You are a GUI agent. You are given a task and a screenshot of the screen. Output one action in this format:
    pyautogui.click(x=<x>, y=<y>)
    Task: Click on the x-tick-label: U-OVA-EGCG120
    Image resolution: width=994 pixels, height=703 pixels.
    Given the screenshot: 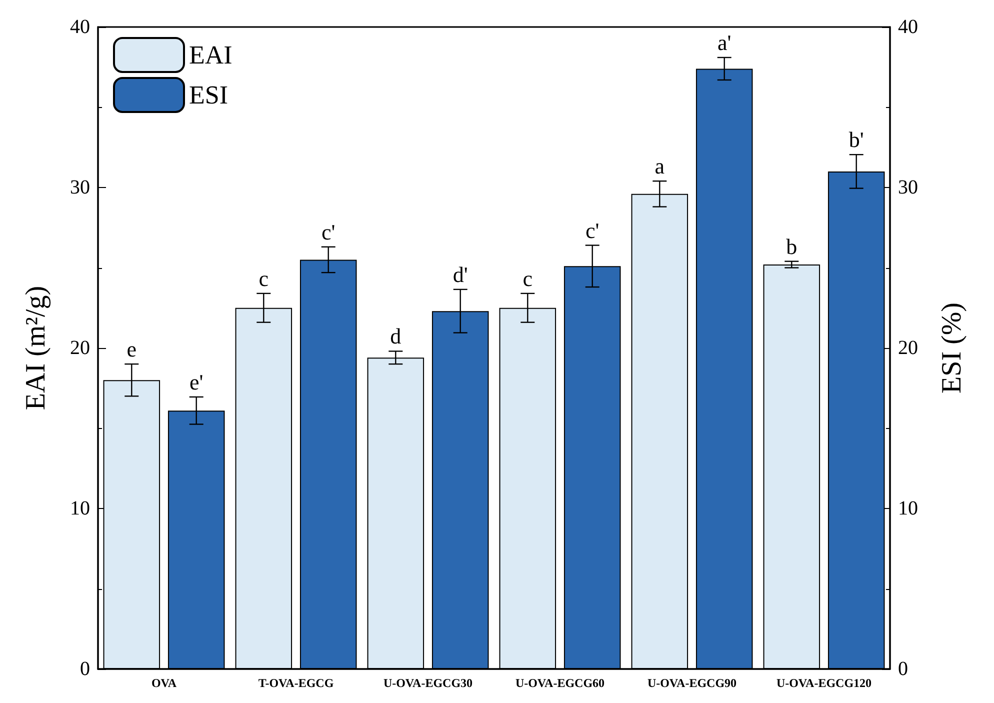 What is the action you would take?
    pyautogui.click(x=824, y=683)
    